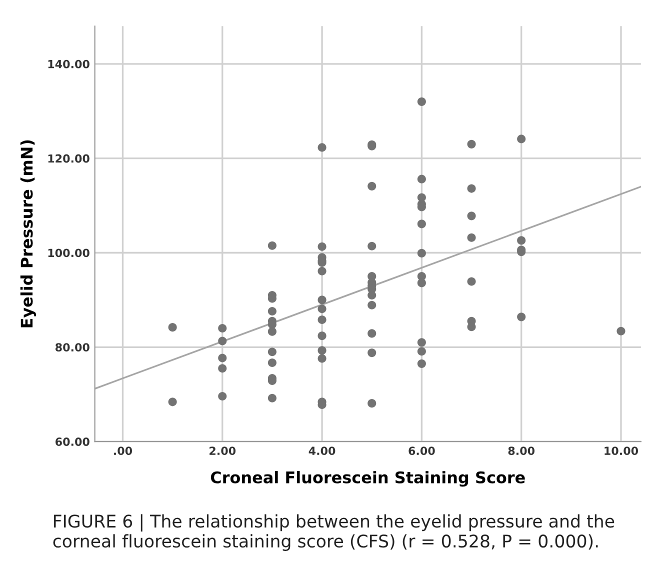  What do you see at coordinates (69, 253) in the screenshot?
I see `y-tick-label: 100.00` at bounding box center [69, 253].